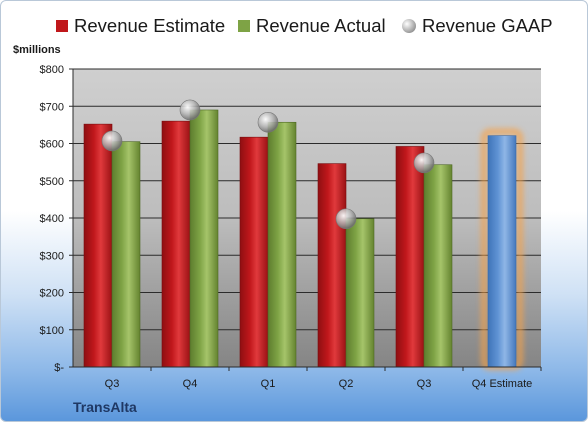  I want to click on y-axis-unit-label: $millions, so click(37, 50).